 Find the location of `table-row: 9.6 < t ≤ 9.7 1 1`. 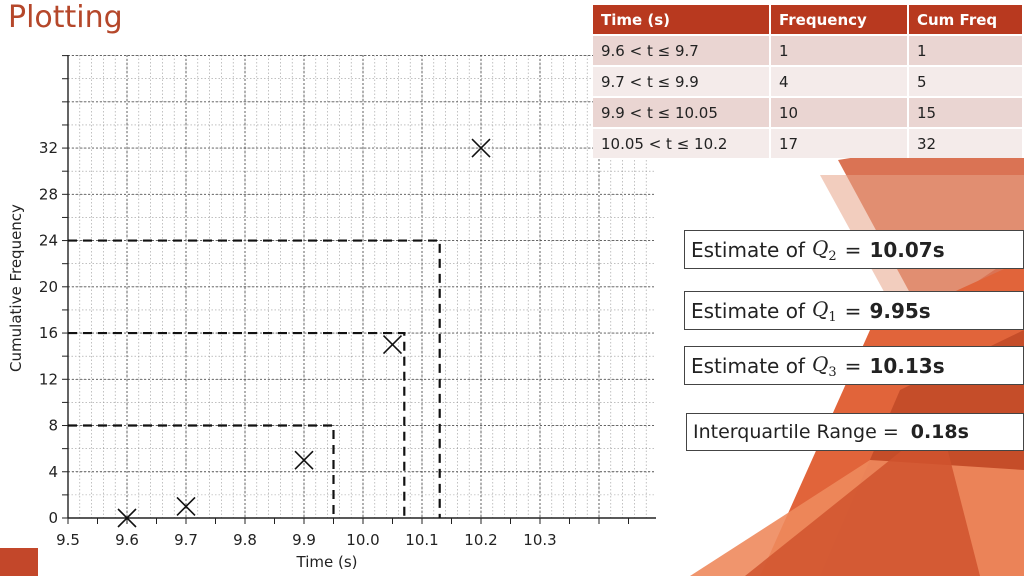

table-row: 9.6 < t ≤ 9.7 1 1 is located at coordinates (808, 50).